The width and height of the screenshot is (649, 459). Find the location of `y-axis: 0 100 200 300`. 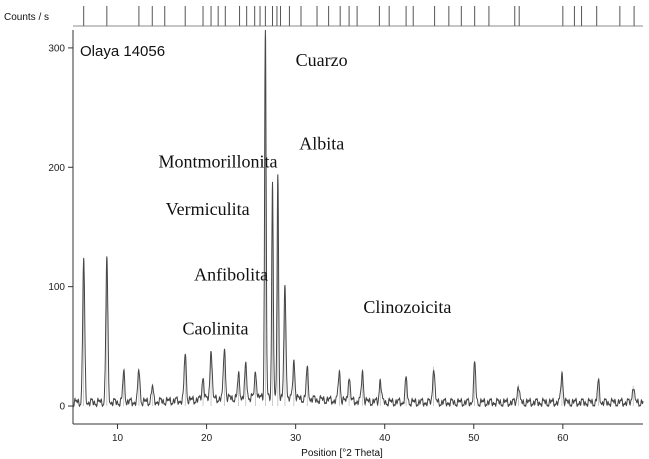

y-axis: 0 100 200 300 is located at coordinates (60, 228).